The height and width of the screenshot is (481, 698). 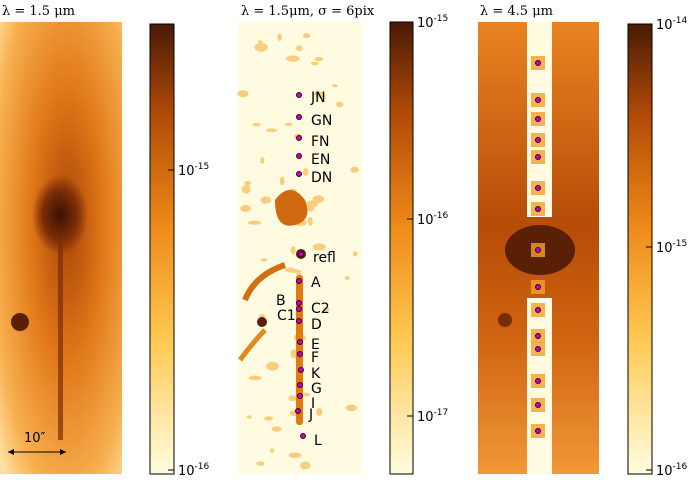 I want to click on knot-label: D, so click(x=316, y=325).